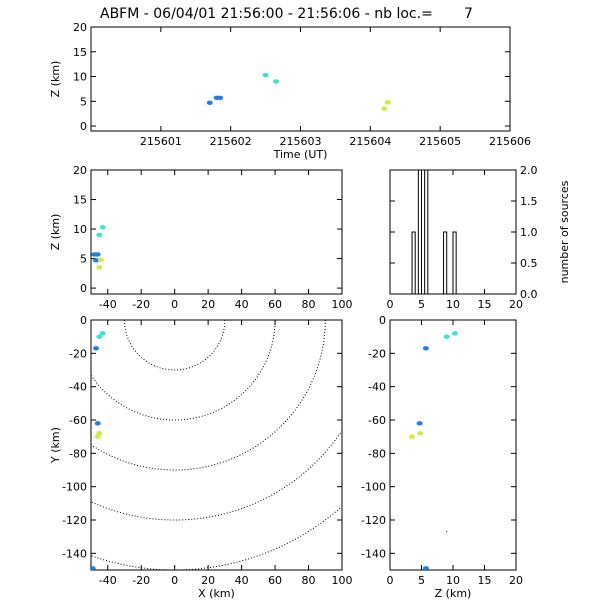 This screenshot has width=600, height=600. Describe the element at coordinates (216, 593) in the screenshot. I see `x-axis-label: X (km)` at that location.